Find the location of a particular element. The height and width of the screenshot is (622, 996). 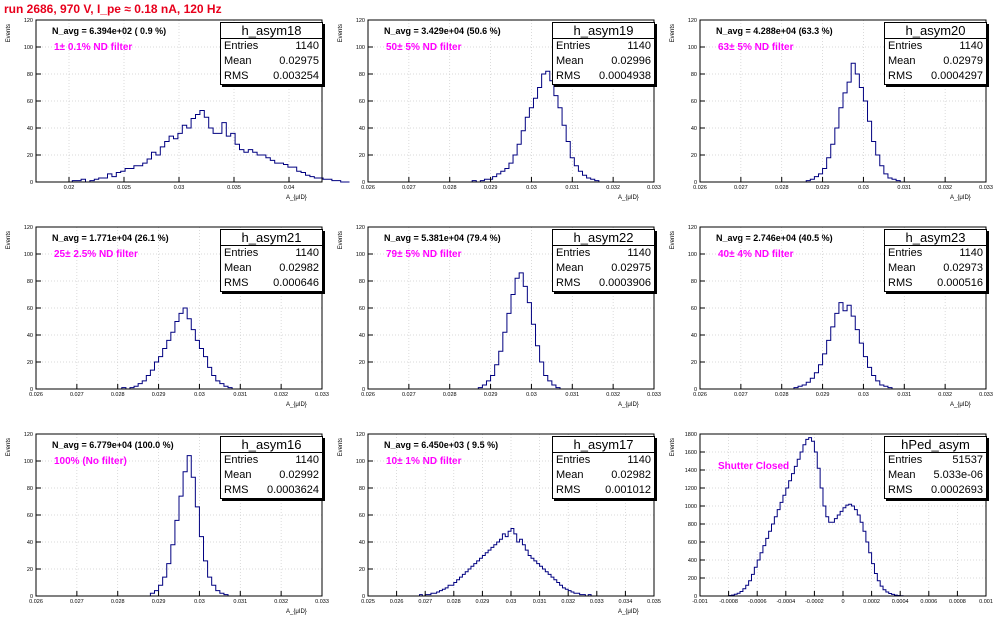

navg-label: N_avg = 3.429e+04 (50.6 %) is located at coordinates (442, 31).